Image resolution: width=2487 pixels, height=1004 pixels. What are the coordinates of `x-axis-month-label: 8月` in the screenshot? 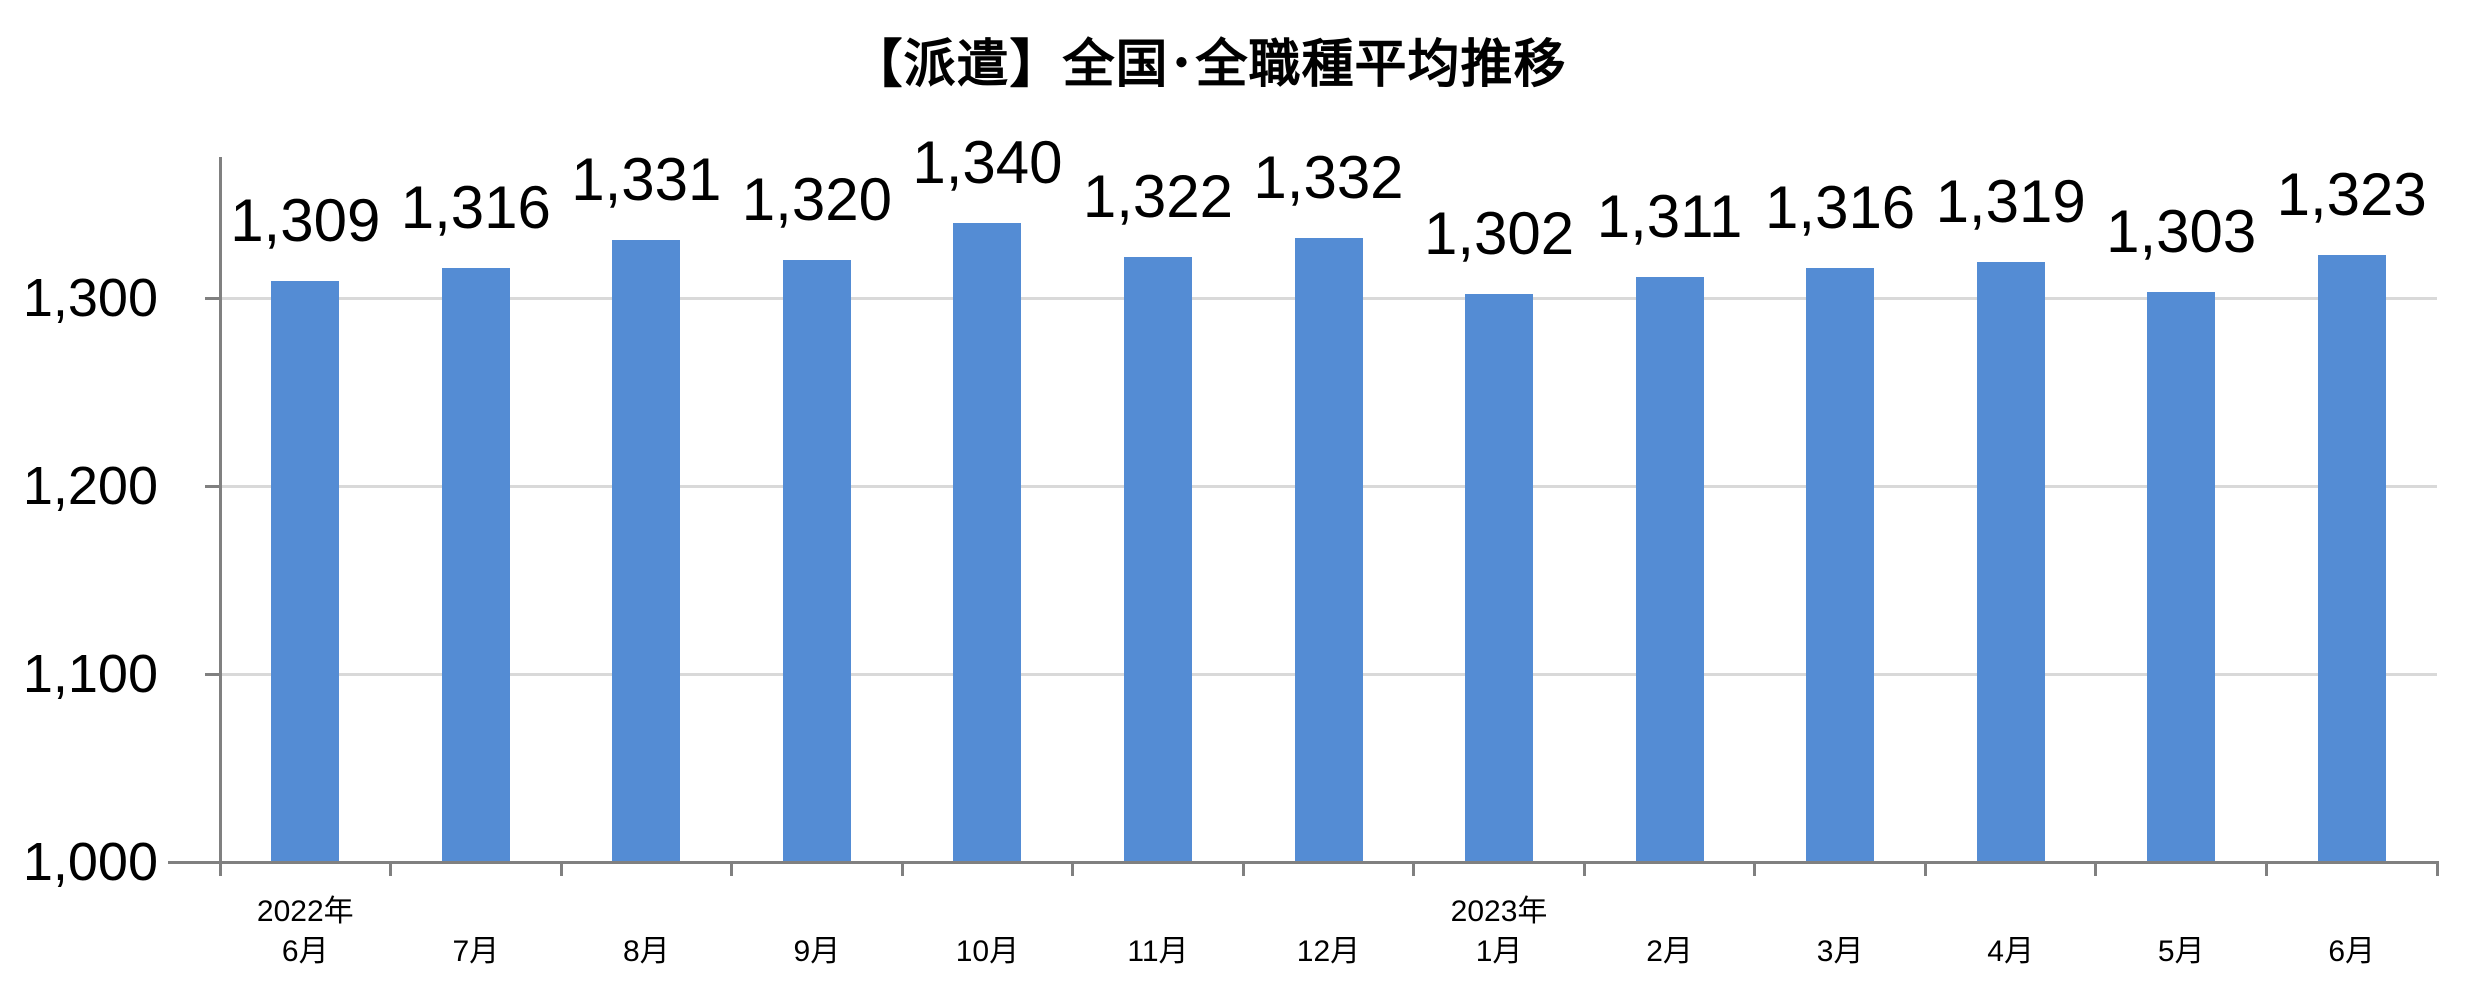 It's located at (646, 951).